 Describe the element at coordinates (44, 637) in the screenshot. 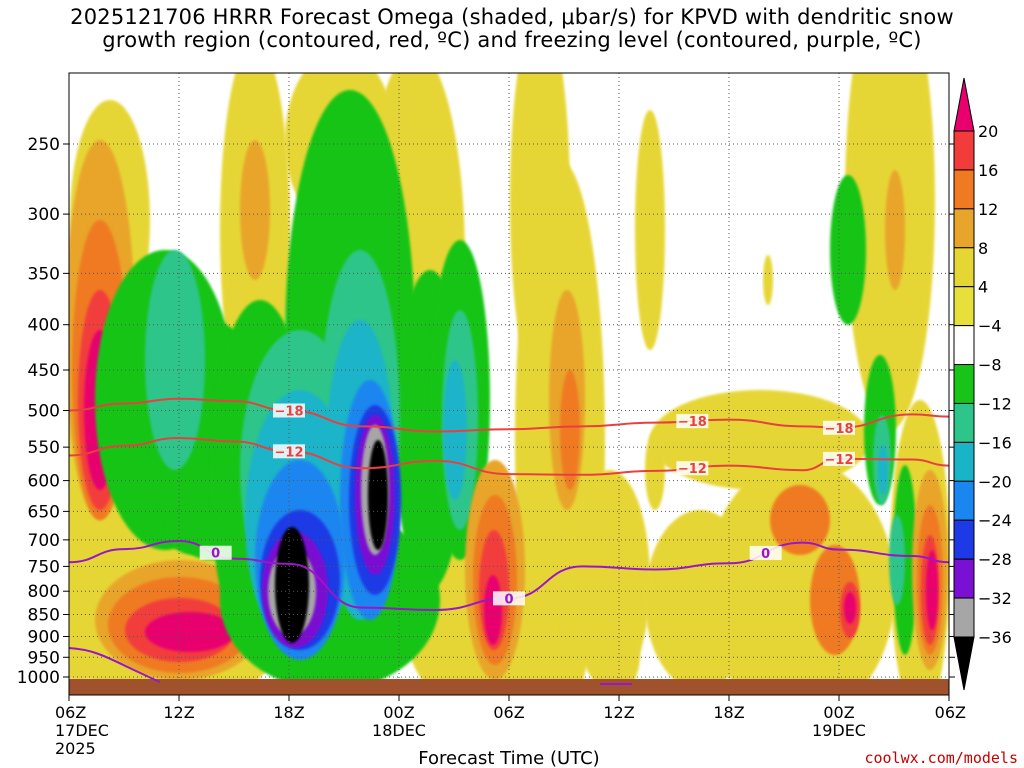

I see `y-tick-label: 900` at that location.